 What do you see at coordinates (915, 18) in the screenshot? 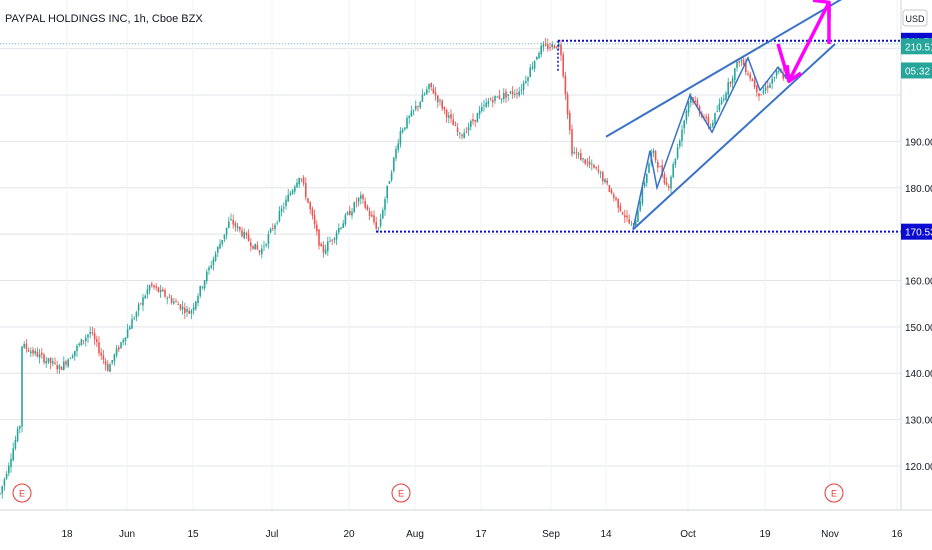
I see `currency-button: USD` at bounding box center [915, 18].